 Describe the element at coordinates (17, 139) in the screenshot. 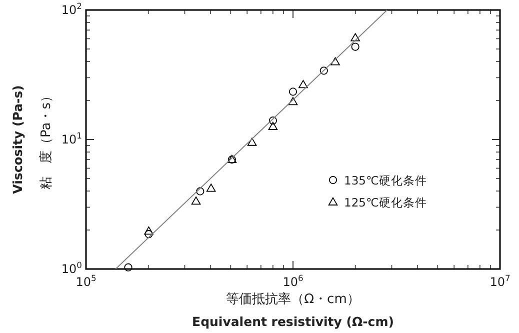

I see `text: Viscosity (Pa-s)` at that location.